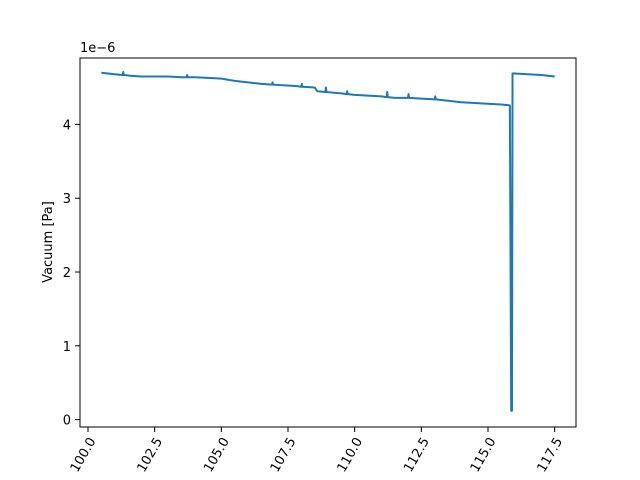  I want to click on y-ticks: 0 1 2 3 4, so click(71, 273).